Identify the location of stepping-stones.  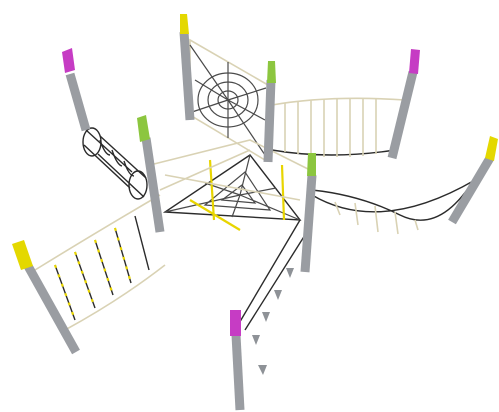
(271, 297).